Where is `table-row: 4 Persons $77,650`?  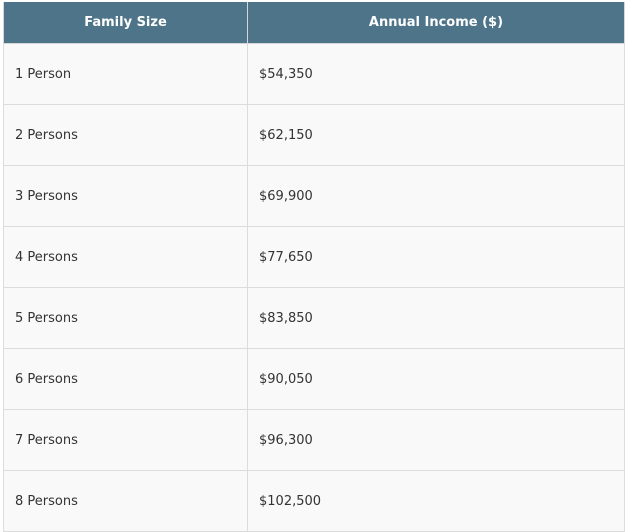 table-row: 4 Persons $77,650 is located at coordinates (314, 257).